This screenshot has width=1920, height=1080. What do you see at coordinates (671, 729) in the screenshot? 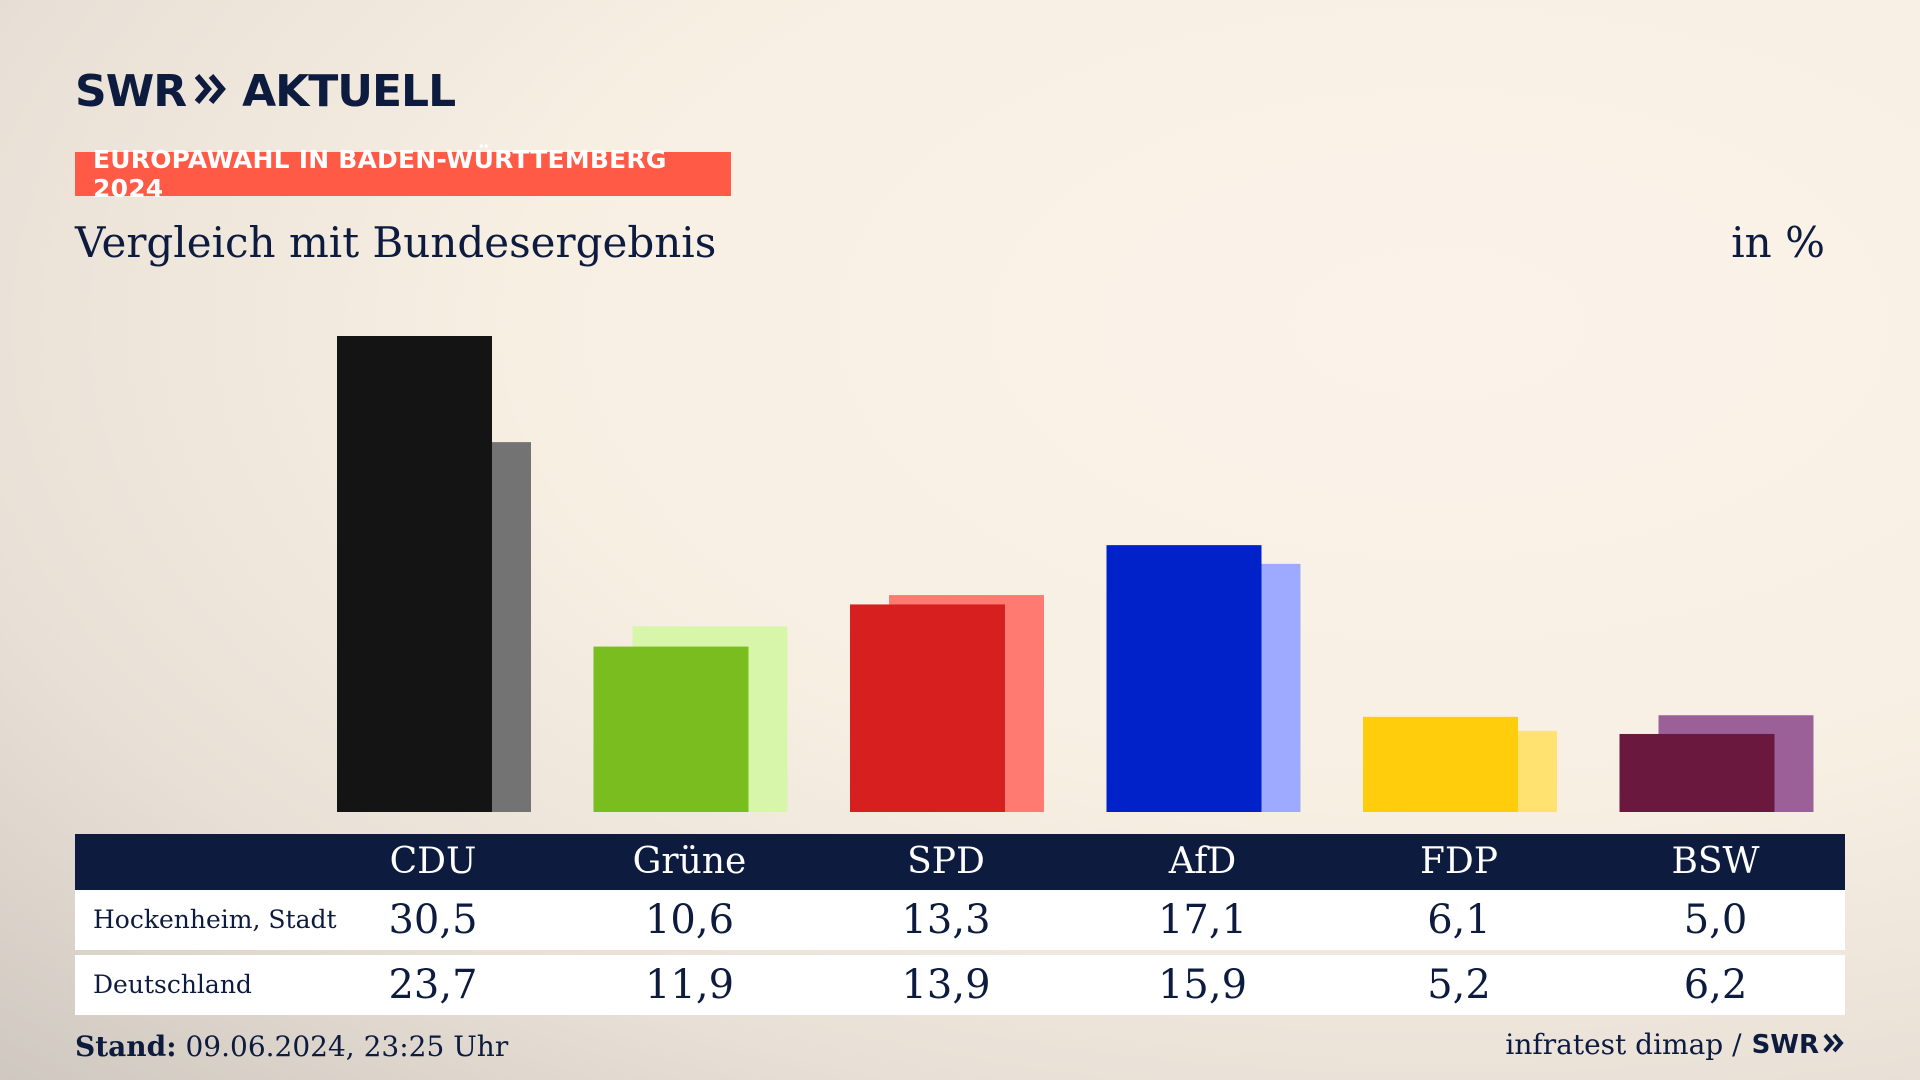
I see `bar-hockenheim-grüne` at bounding box center [671, 729].